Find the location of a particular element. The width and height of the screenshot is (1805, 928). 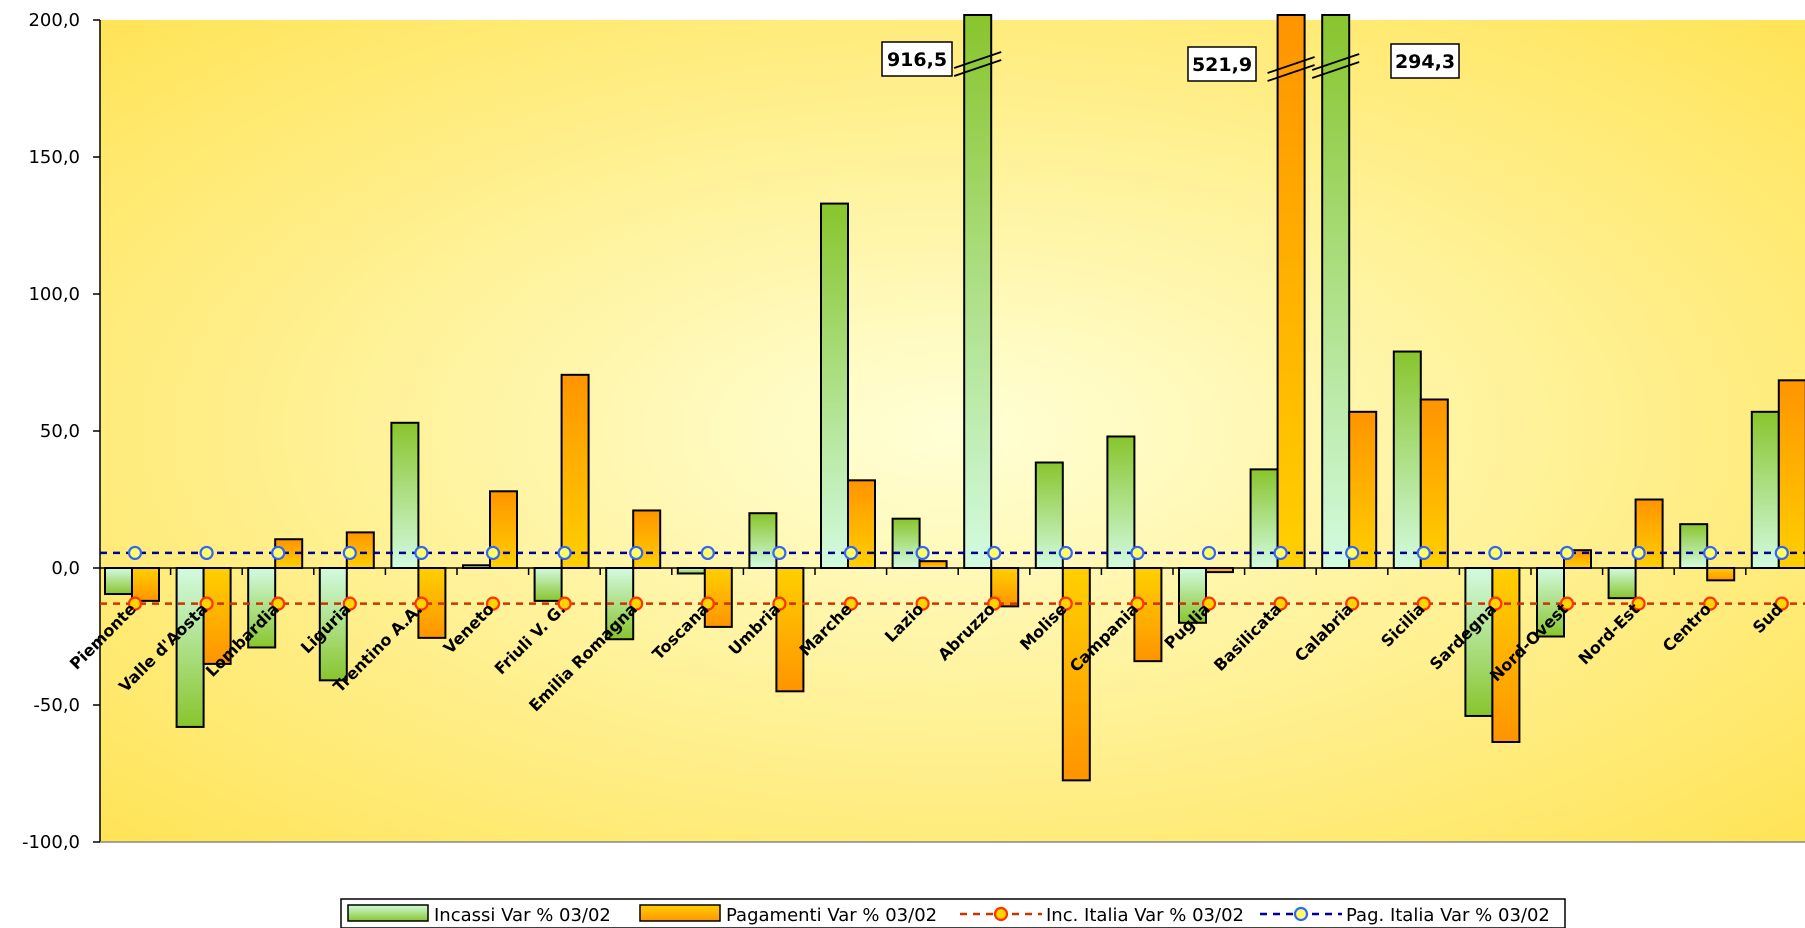

y-tick-label: 50,0 is located at coordinates (60, 431).